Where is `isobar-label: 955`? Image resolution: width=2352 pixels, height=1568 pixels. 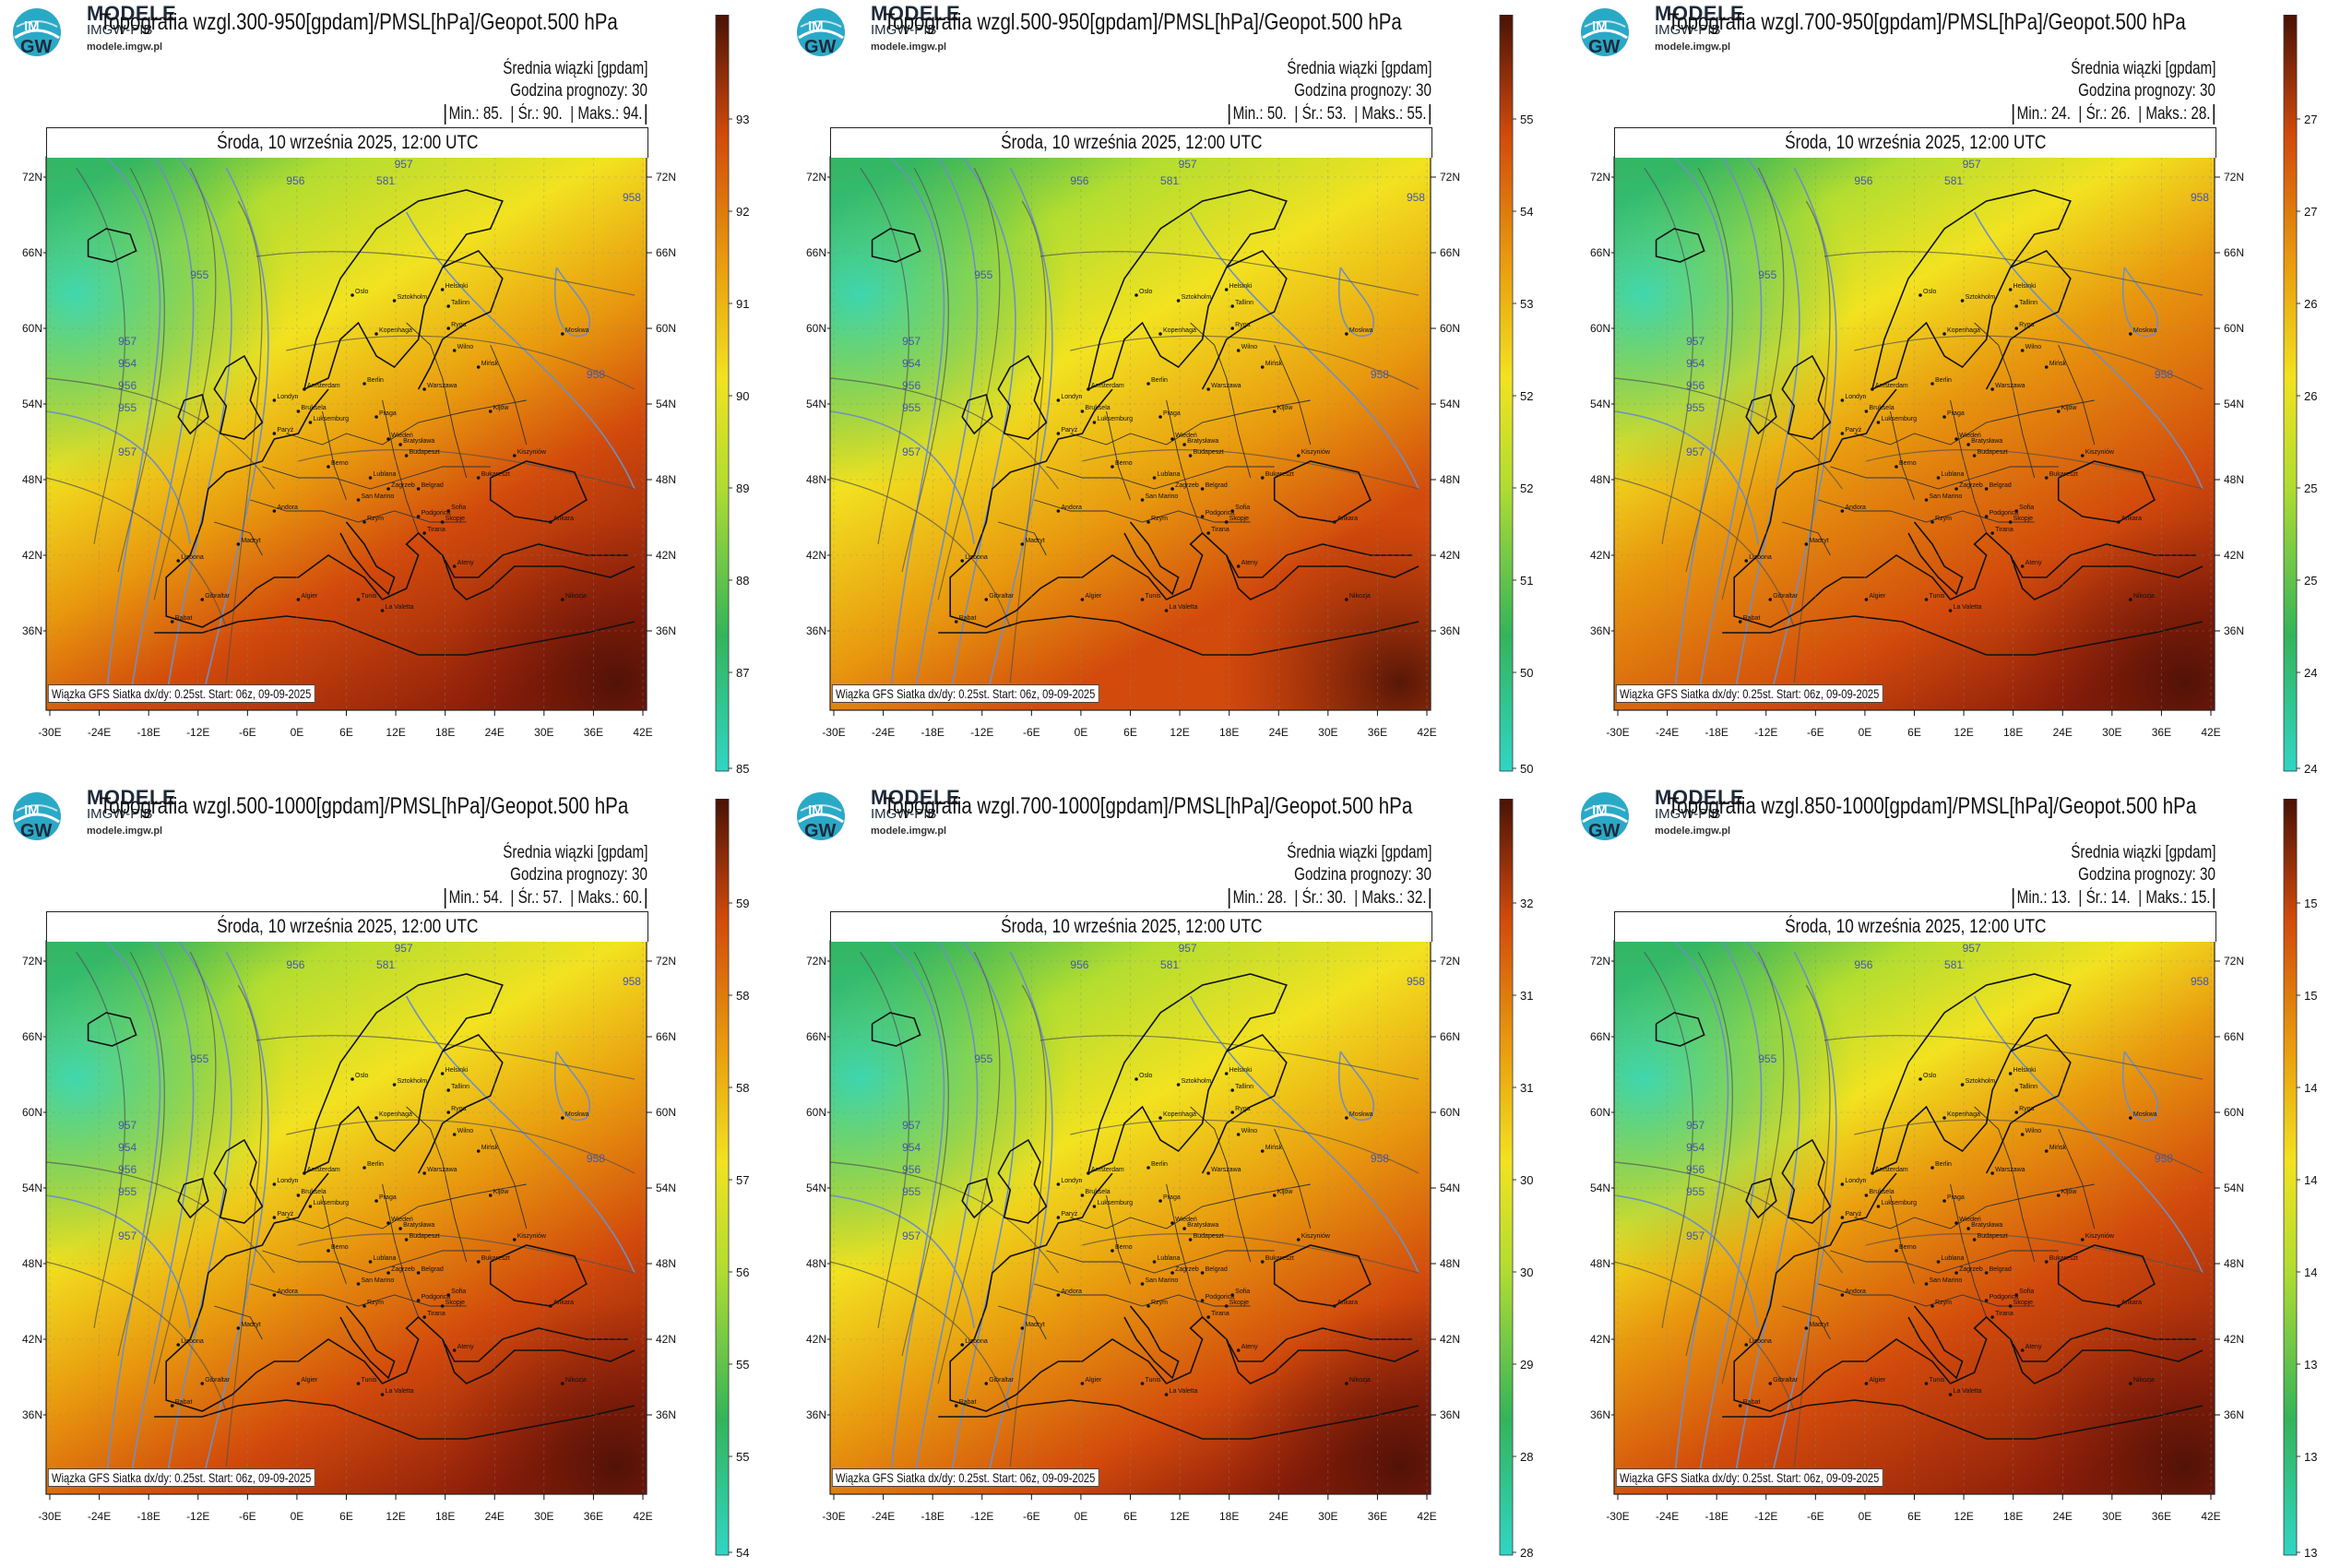
isobar-label: 955 is located at coordinates (199, 274).